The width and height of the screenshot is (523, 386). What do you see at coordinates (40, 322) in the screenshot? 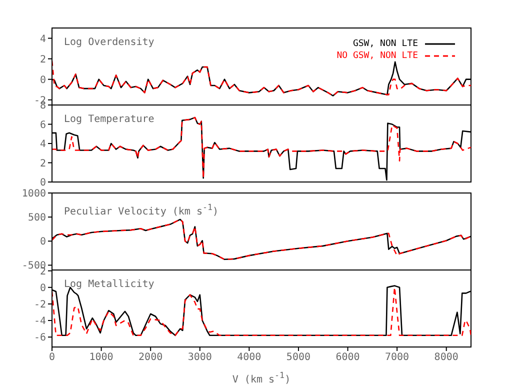
I see `y-tick-label: -4` at bounding box center [40, 322].